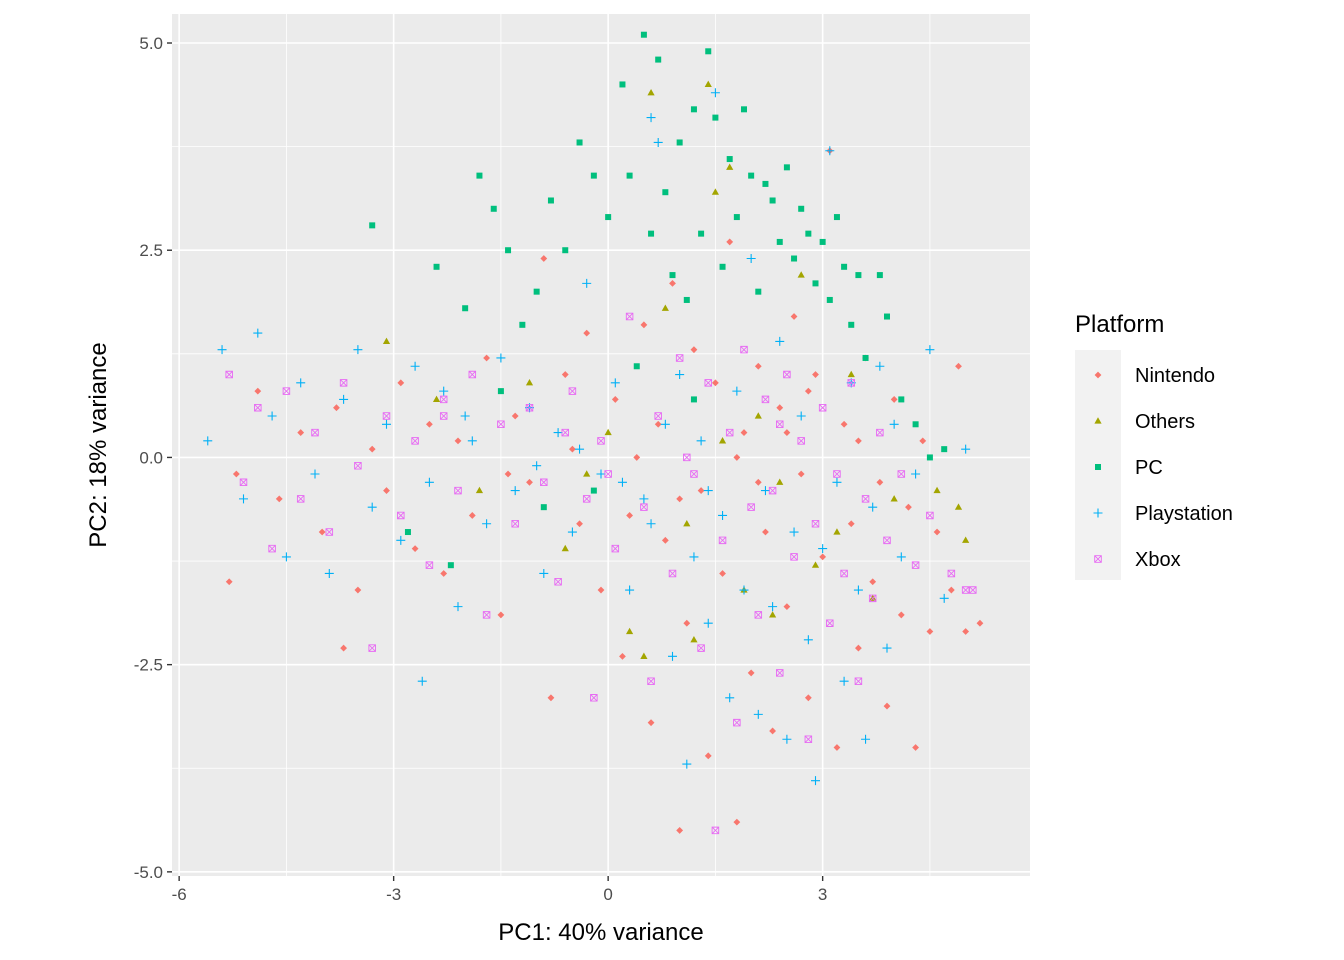  What do you see at coordinates (1149, 468) in the screenshot?
I see `legend-label-pc: PC` at bounding box center [1149, 468].